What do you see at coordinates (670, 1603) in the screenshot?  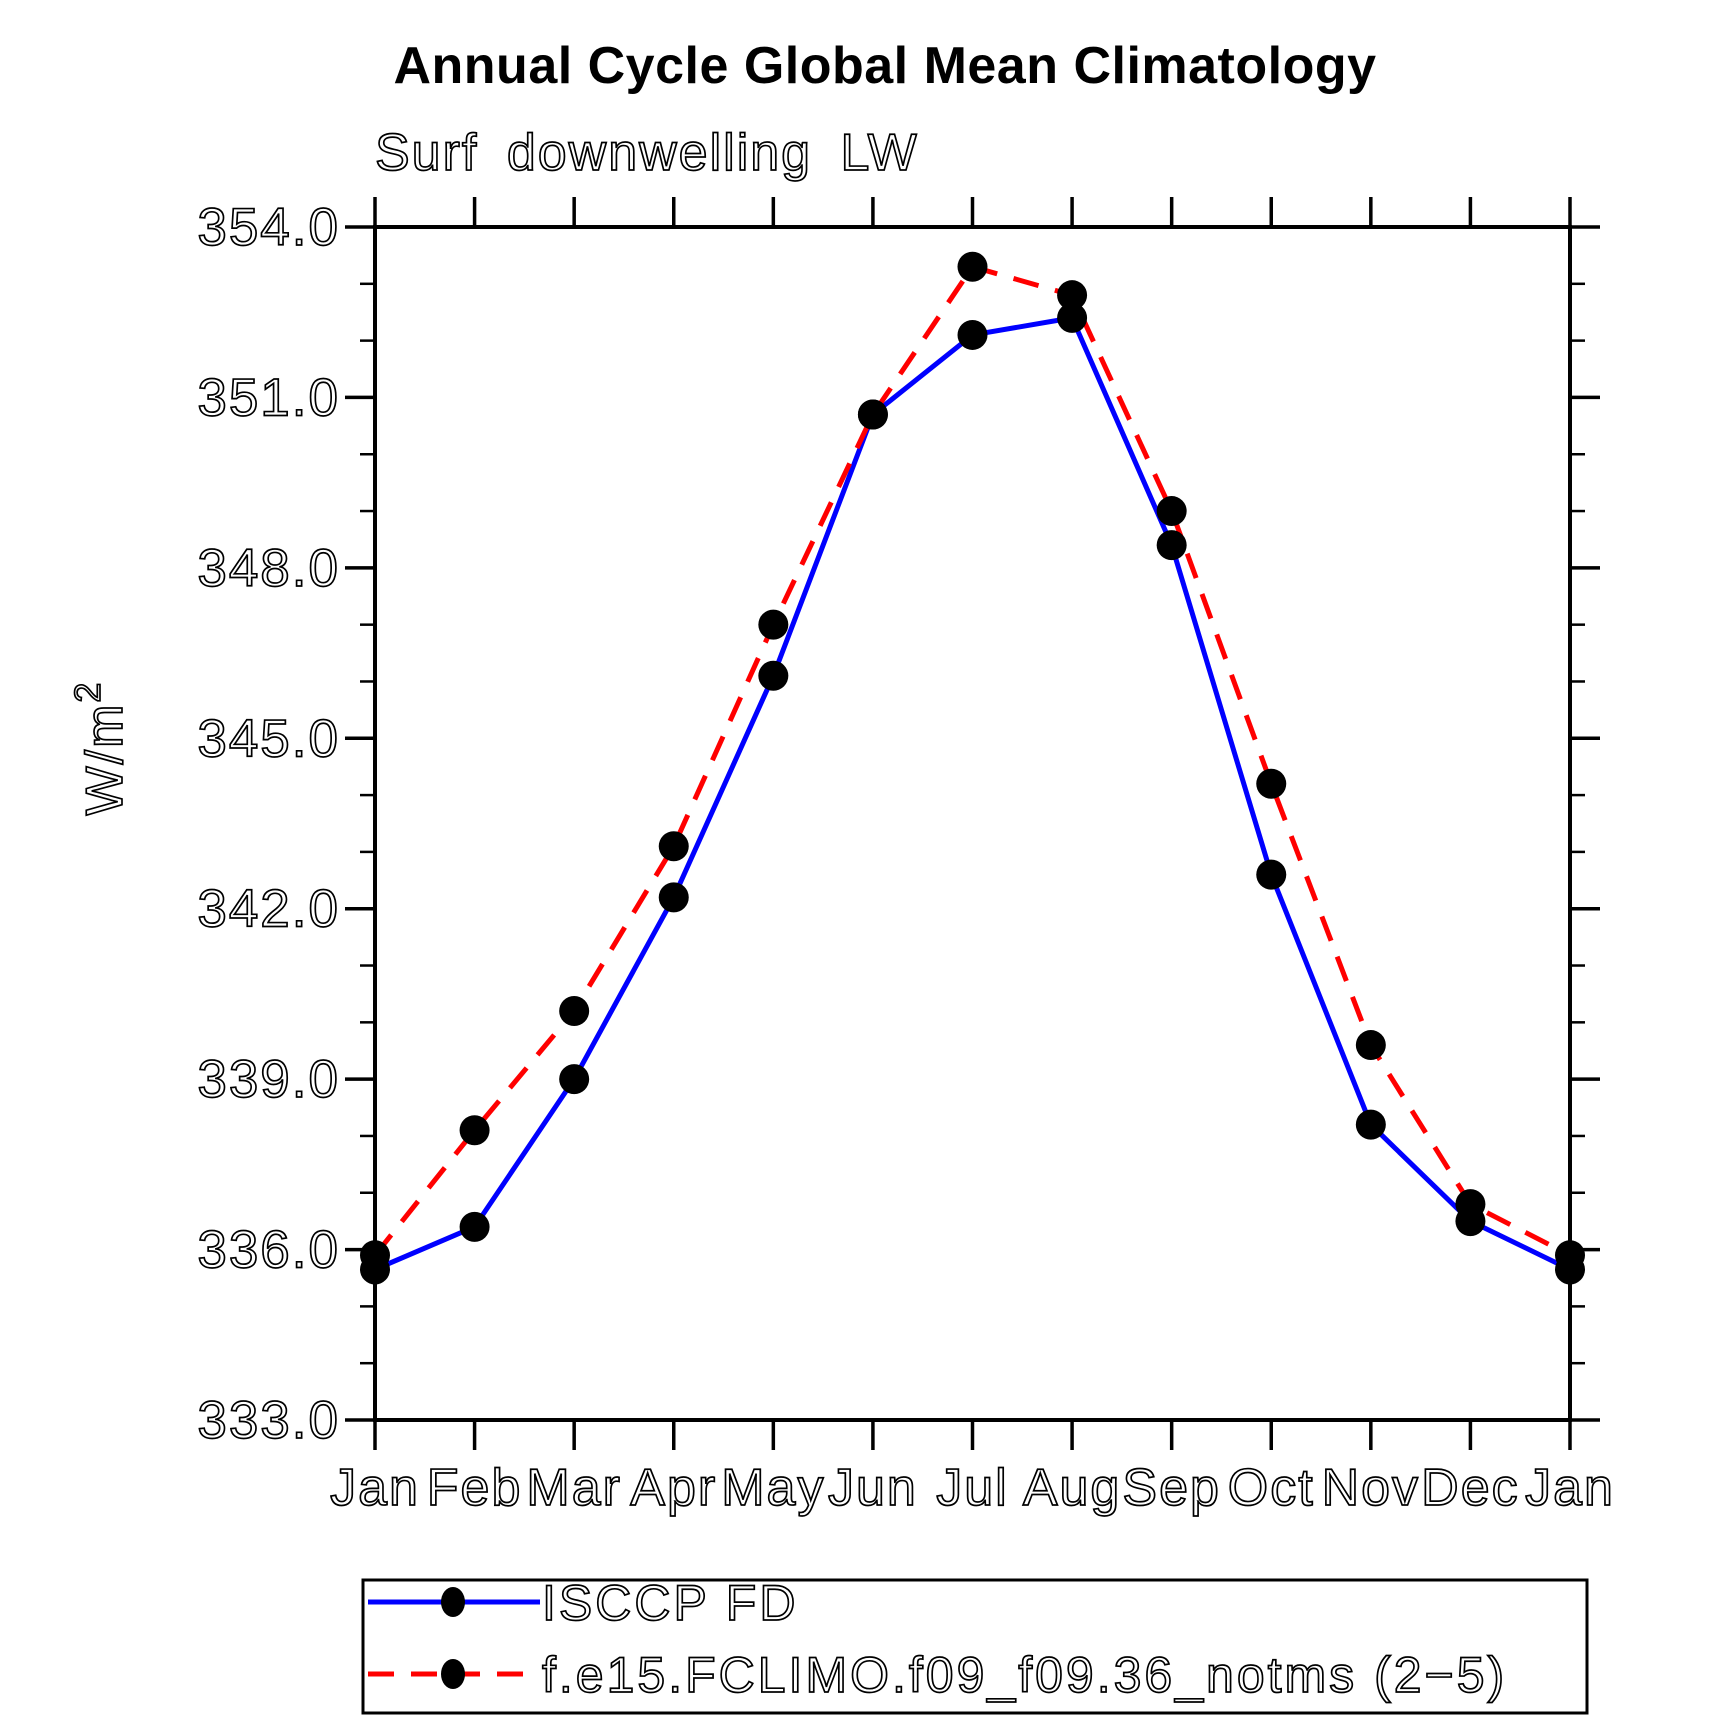 I see `legend-label-isccp: ISCCP FD` at bounding box center [670, 1603].